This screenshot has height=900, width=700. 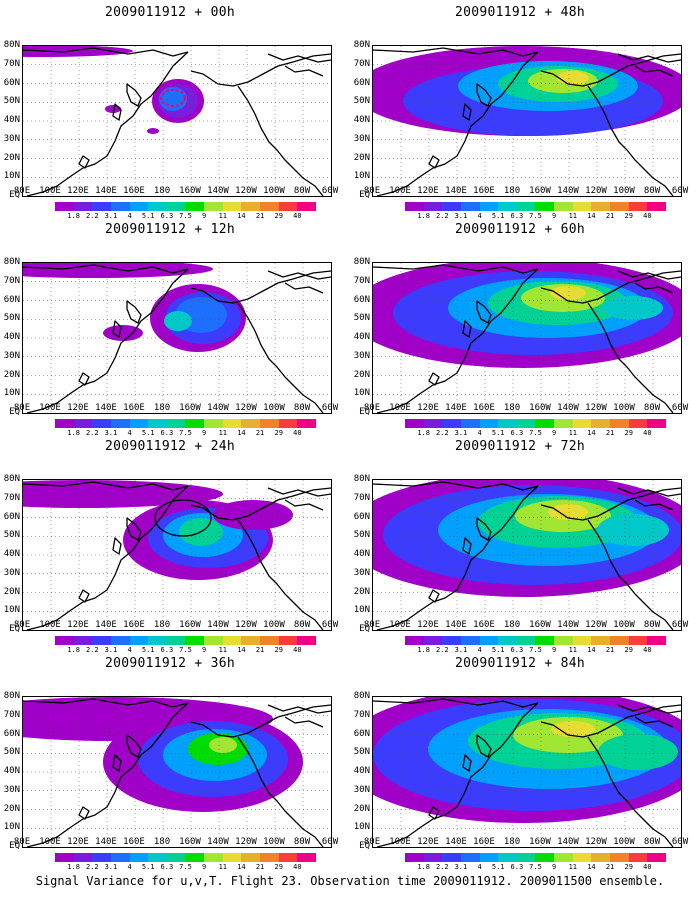 What do you see at coordinates (361, 771) in the screenshot?
I see `latitude-label: 40N` at bounding box center [361, 771].